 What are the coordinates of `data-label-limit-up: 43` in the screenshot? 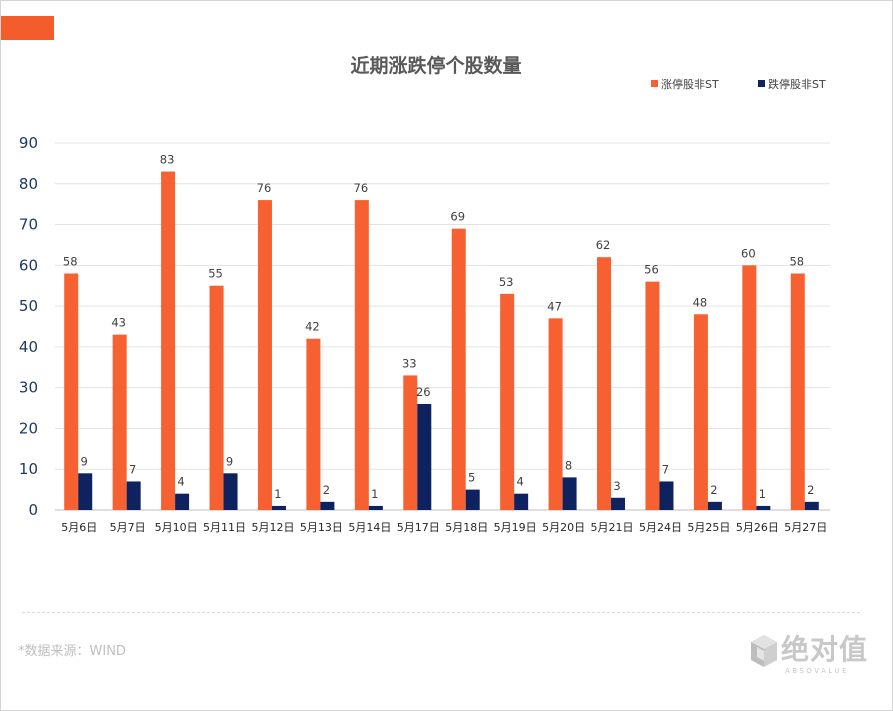 It's located at (118, 323).